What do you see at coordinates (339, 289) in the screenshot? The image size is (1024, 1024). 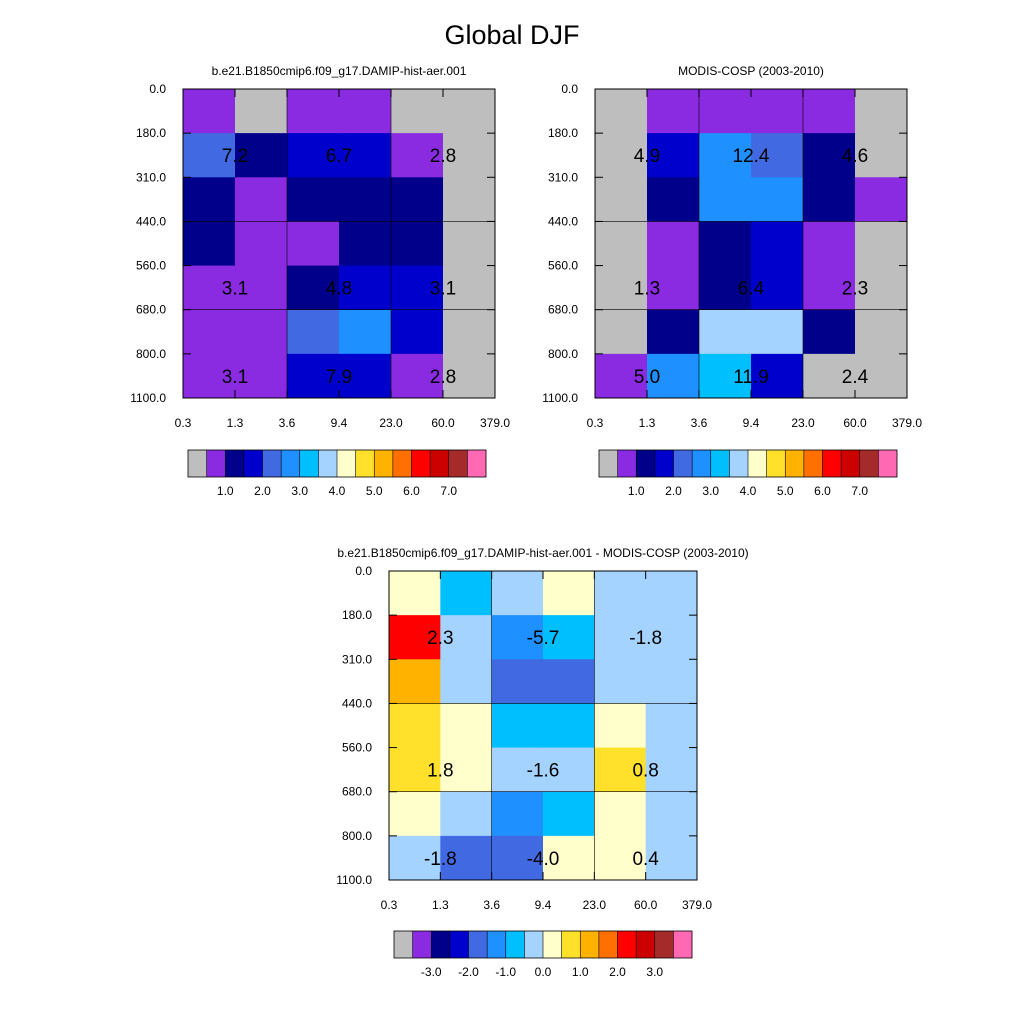 I see `cell-value-label: 4.8` at bounding box center [339, 289].